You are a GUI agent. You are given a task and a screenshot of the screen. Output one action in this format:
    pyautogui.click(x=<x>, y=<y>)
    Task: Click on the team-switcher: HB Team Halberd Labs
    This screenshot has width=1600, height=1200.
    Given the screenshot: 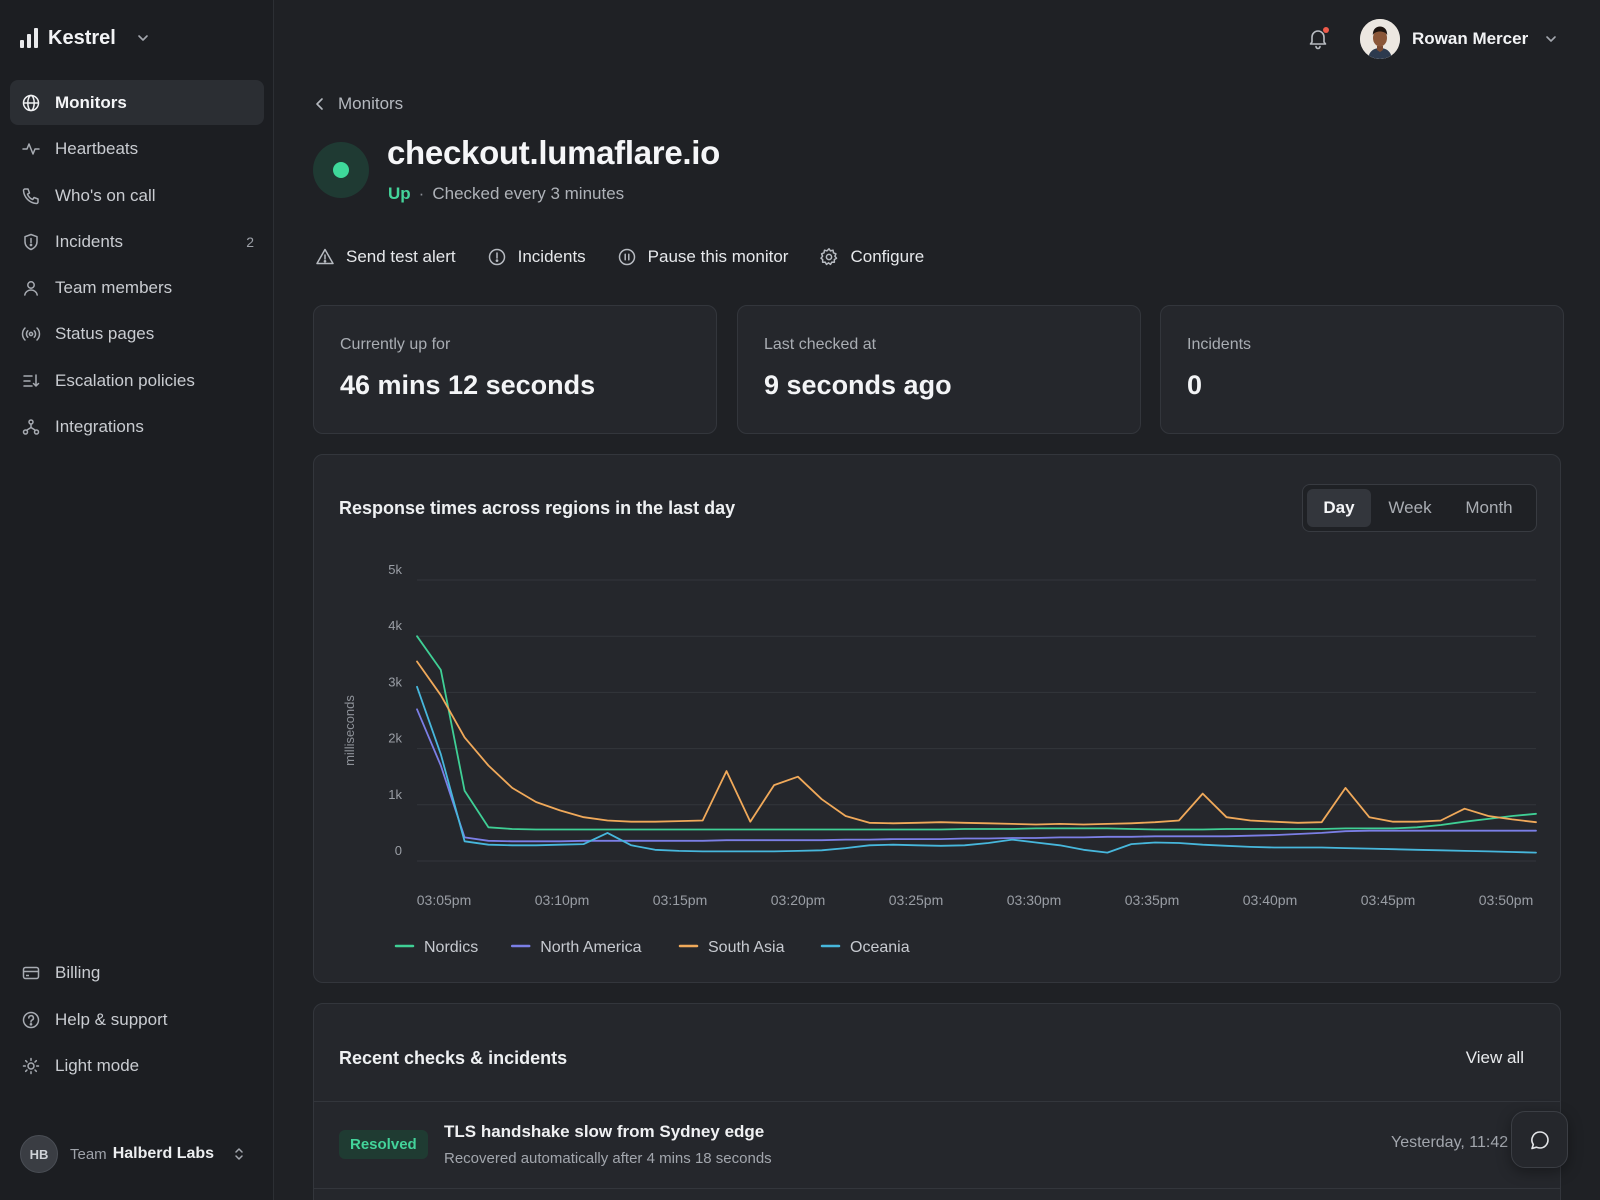 What is the action you would take?
    pyautogui.click(x=140, y=1154)
    